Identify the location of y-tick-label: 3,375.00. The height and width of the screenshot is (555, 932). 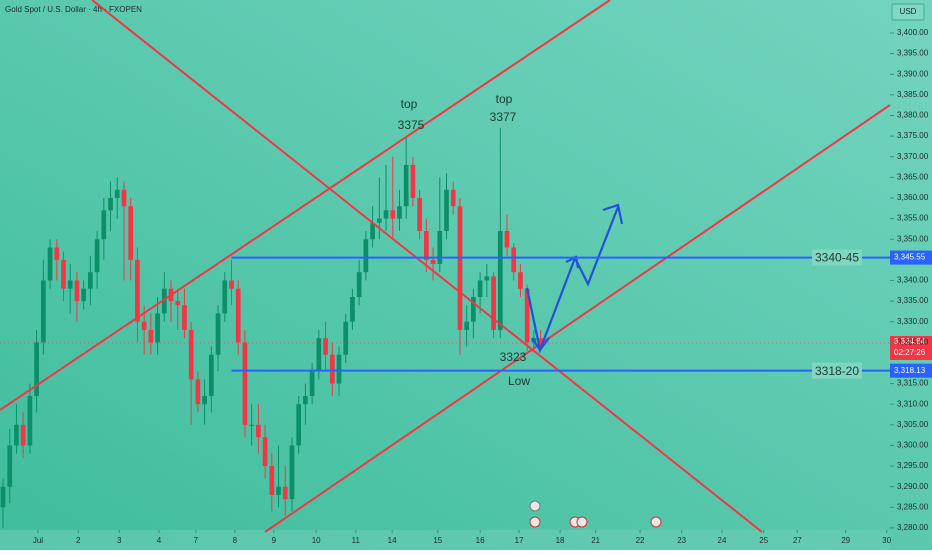
(913, 135).